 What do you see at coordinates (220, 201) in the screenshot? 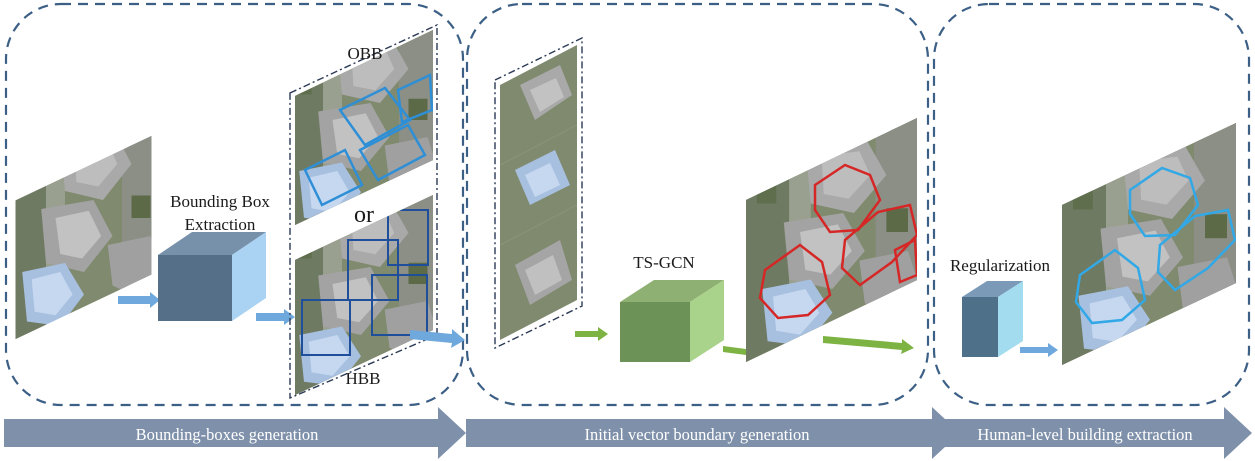
I see `bbox-label-line1: Bounding Box` at bounding box center [220, 201].